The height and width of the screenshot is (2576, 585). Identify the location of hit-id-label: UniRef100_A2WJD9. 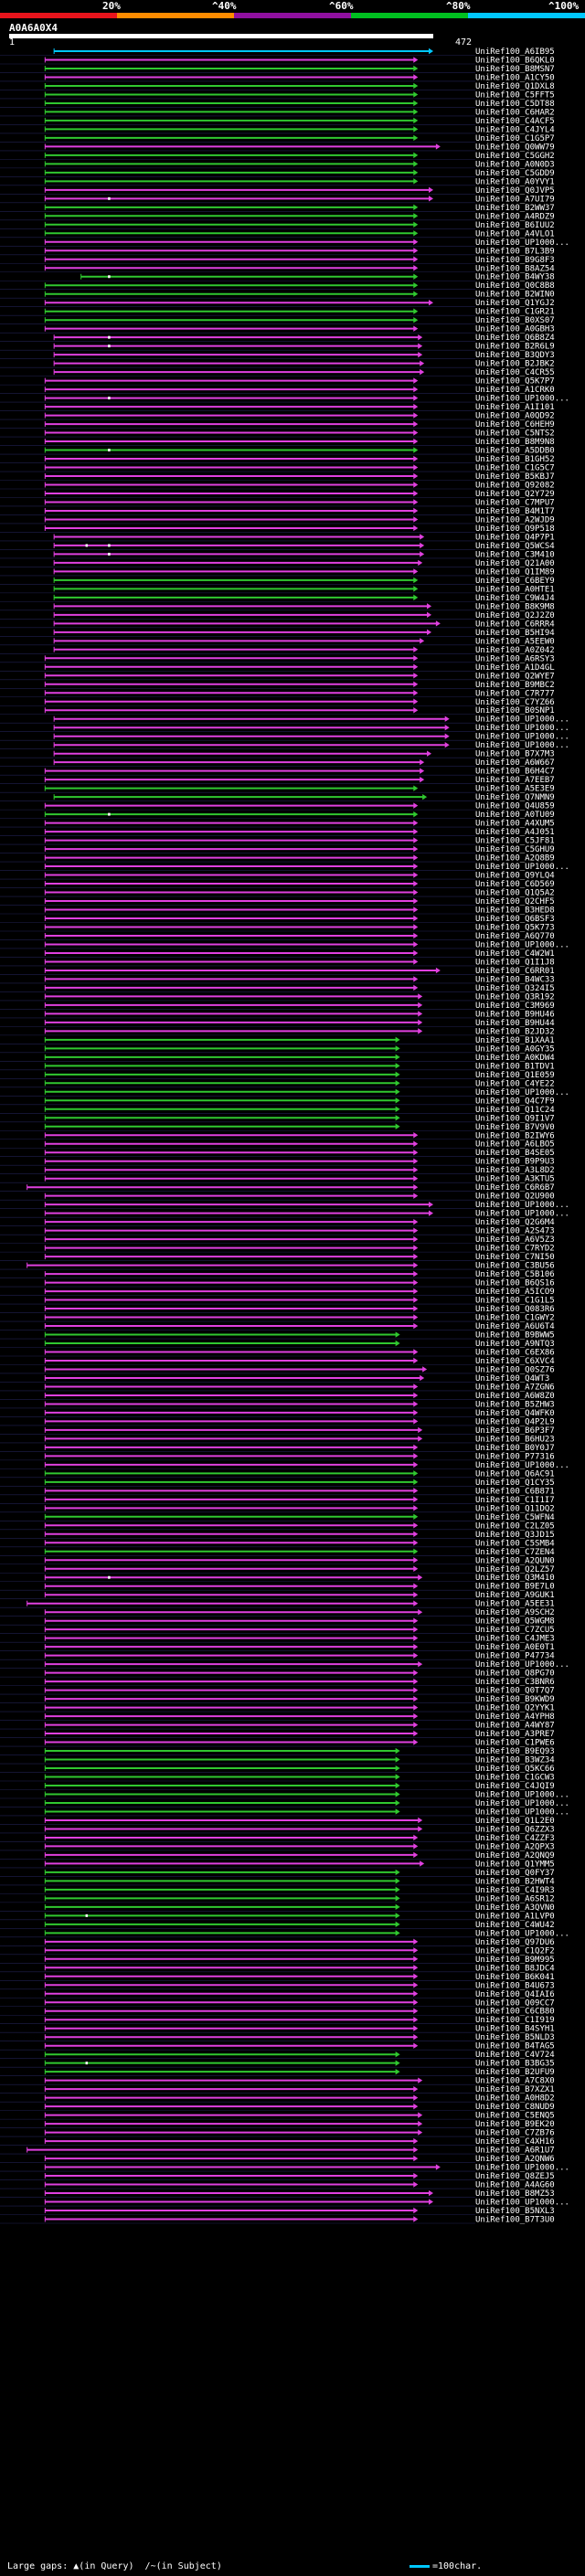
(515, 520).